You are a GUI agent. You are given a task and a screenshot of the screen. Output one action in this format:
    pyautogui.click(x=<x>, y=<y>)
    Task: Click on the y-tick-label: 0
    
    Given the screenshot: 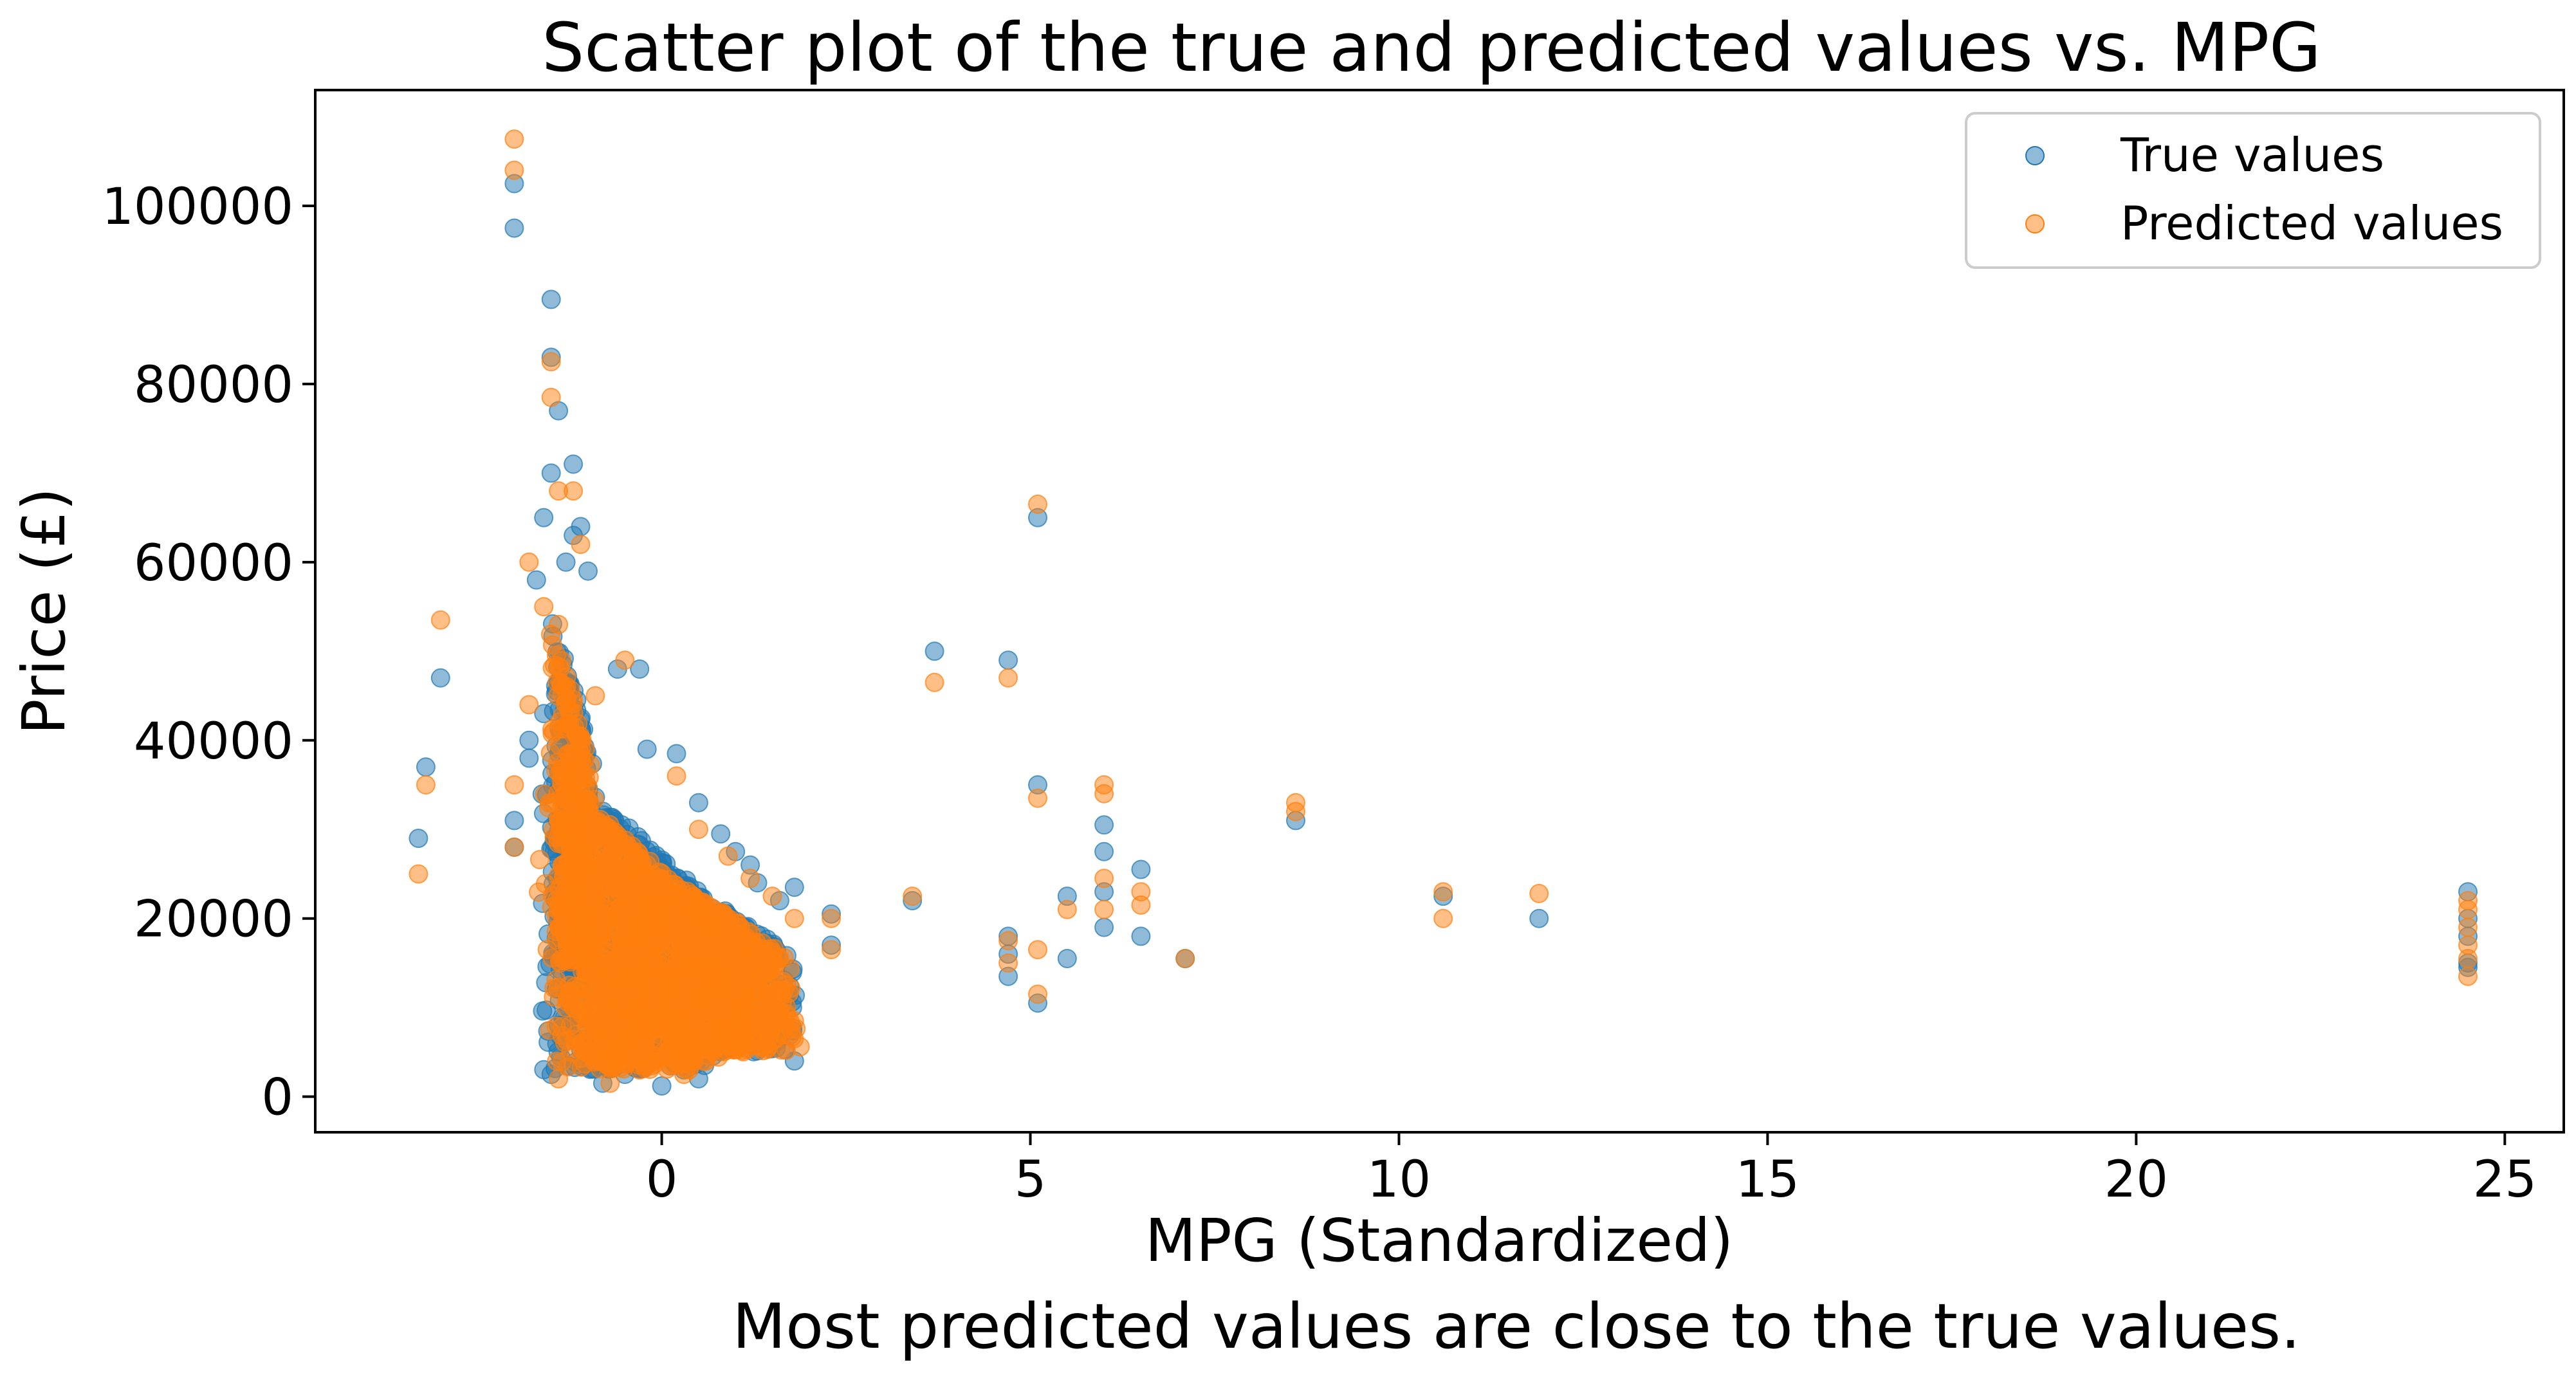 What is the action you would take?
    pyautogui.click(x=277, y=1098)
    